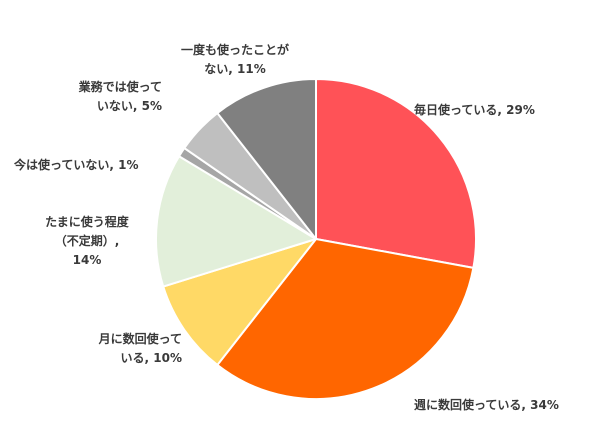 The image size is (600, 438). I want to click on slice-never, so click(266, 159).